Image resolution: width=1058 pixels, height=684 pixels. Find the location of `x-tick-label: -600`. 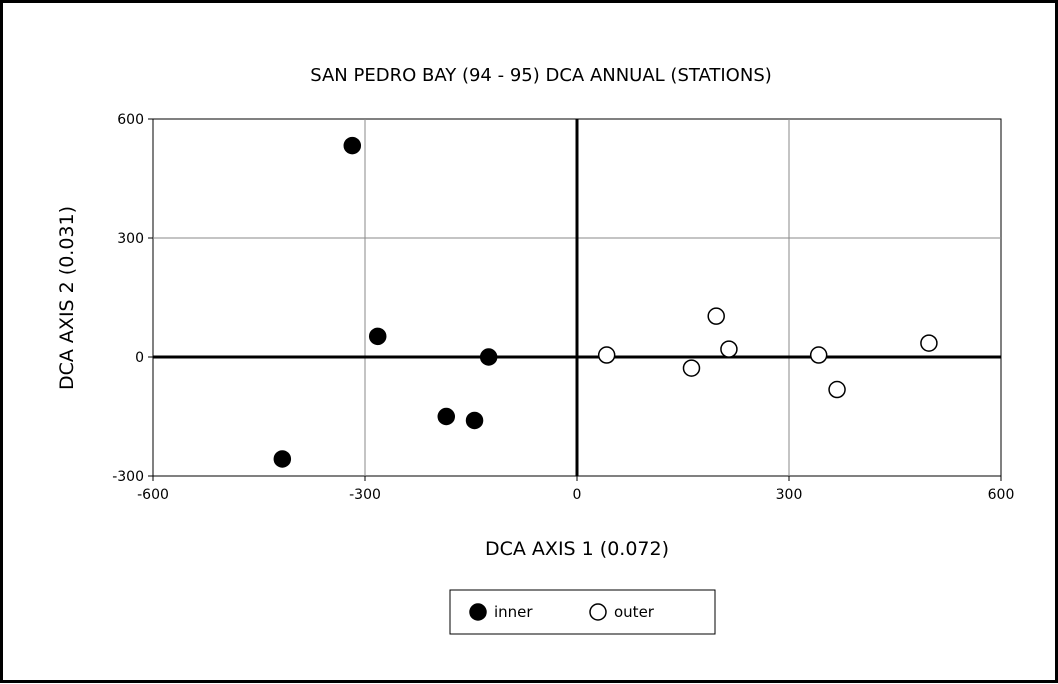

x-tick-label: -600 is located at coordinates (153, 495).